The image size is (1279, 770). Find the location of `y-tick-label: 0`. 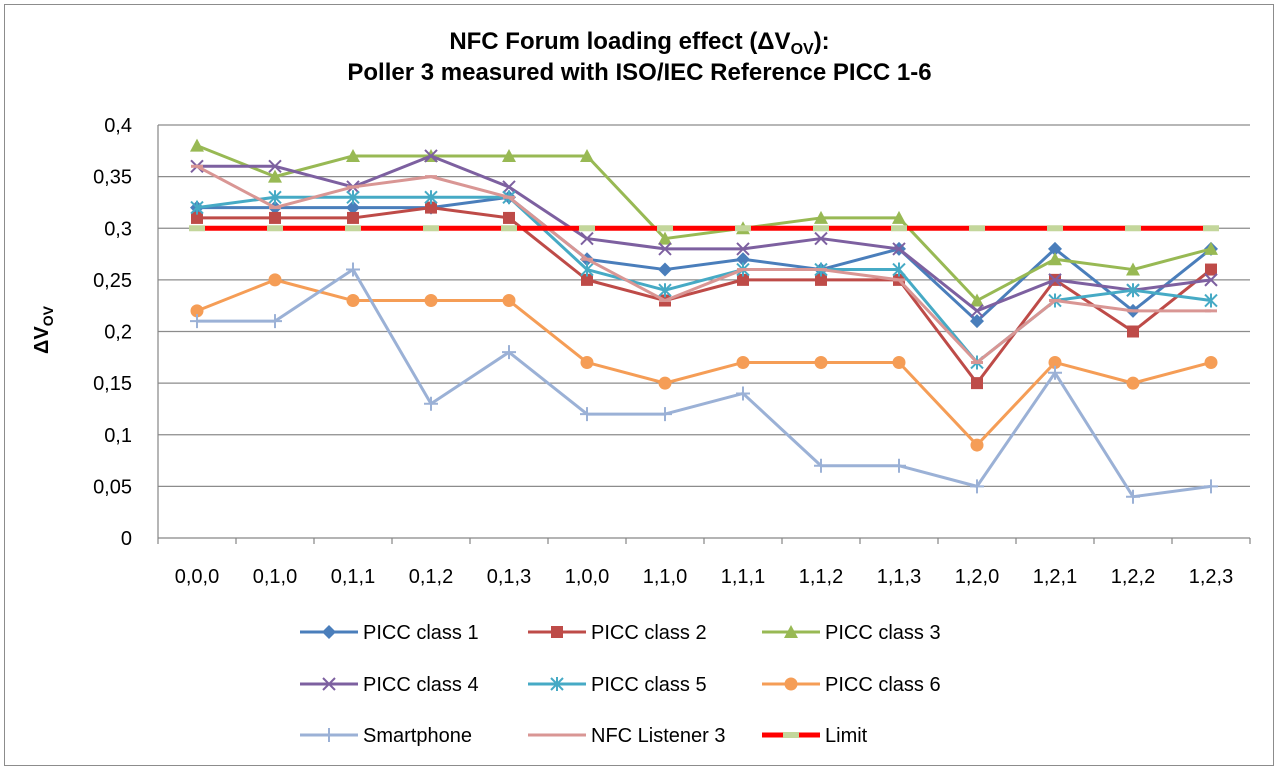

y-tick-label: 0 is located at coordinates (126, 539).